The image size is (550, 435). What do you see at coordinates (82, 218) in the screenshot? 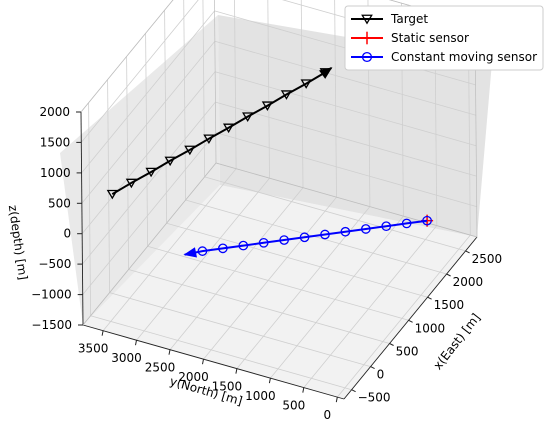
I see `z-axis-line` at bounding box center [82, 218].